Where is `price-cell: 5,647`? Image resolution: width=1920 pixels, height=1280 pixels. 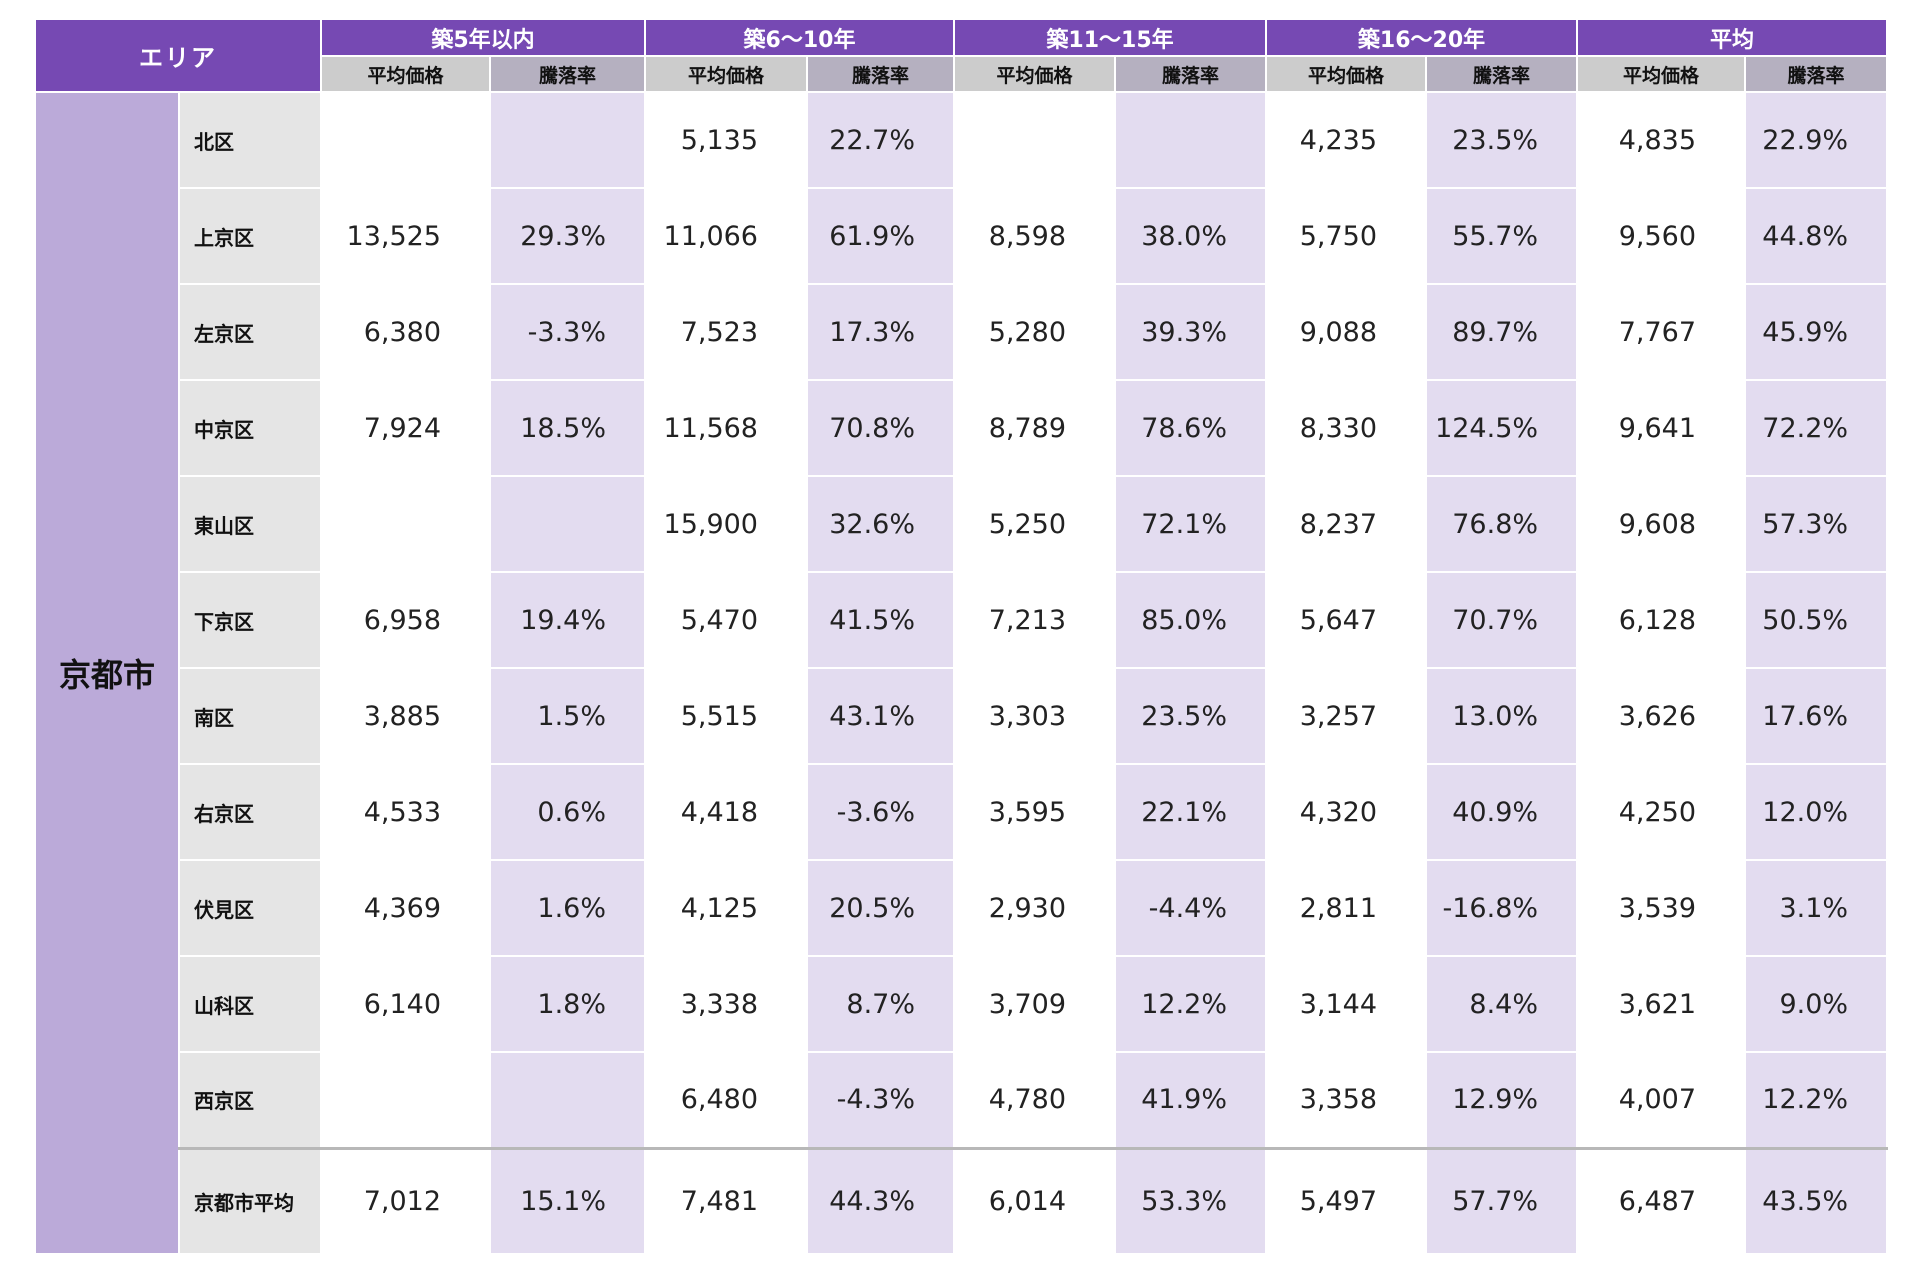 price-cell: 5,647 is located at coordinates (1346, 620).